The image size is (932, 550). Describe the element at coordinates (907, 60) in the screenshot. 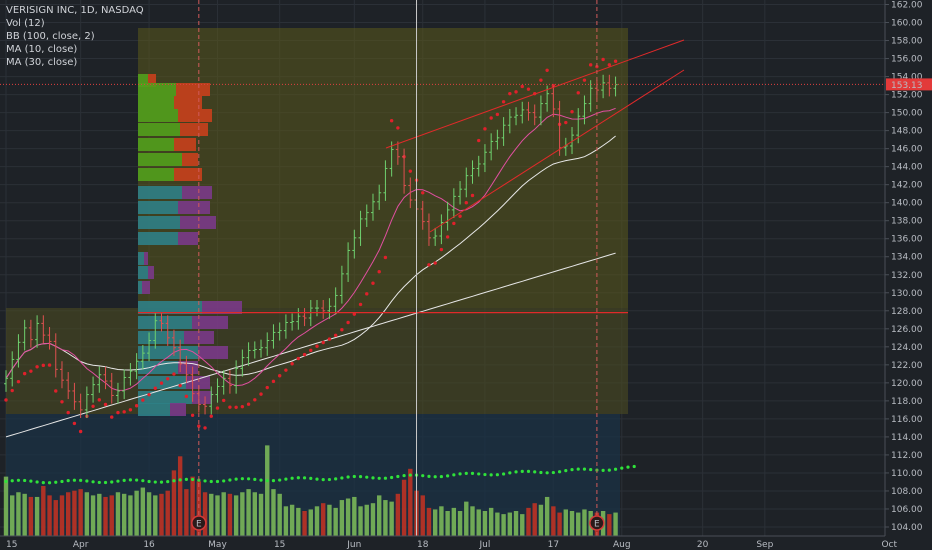

I see `y-tick-label: 156.00` at that location.